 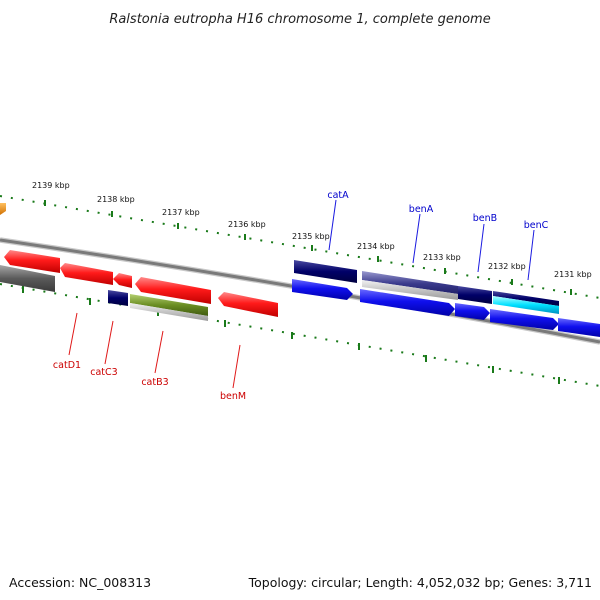 I want to click on gene-label-benM: benM, so click(x=233, y=396).